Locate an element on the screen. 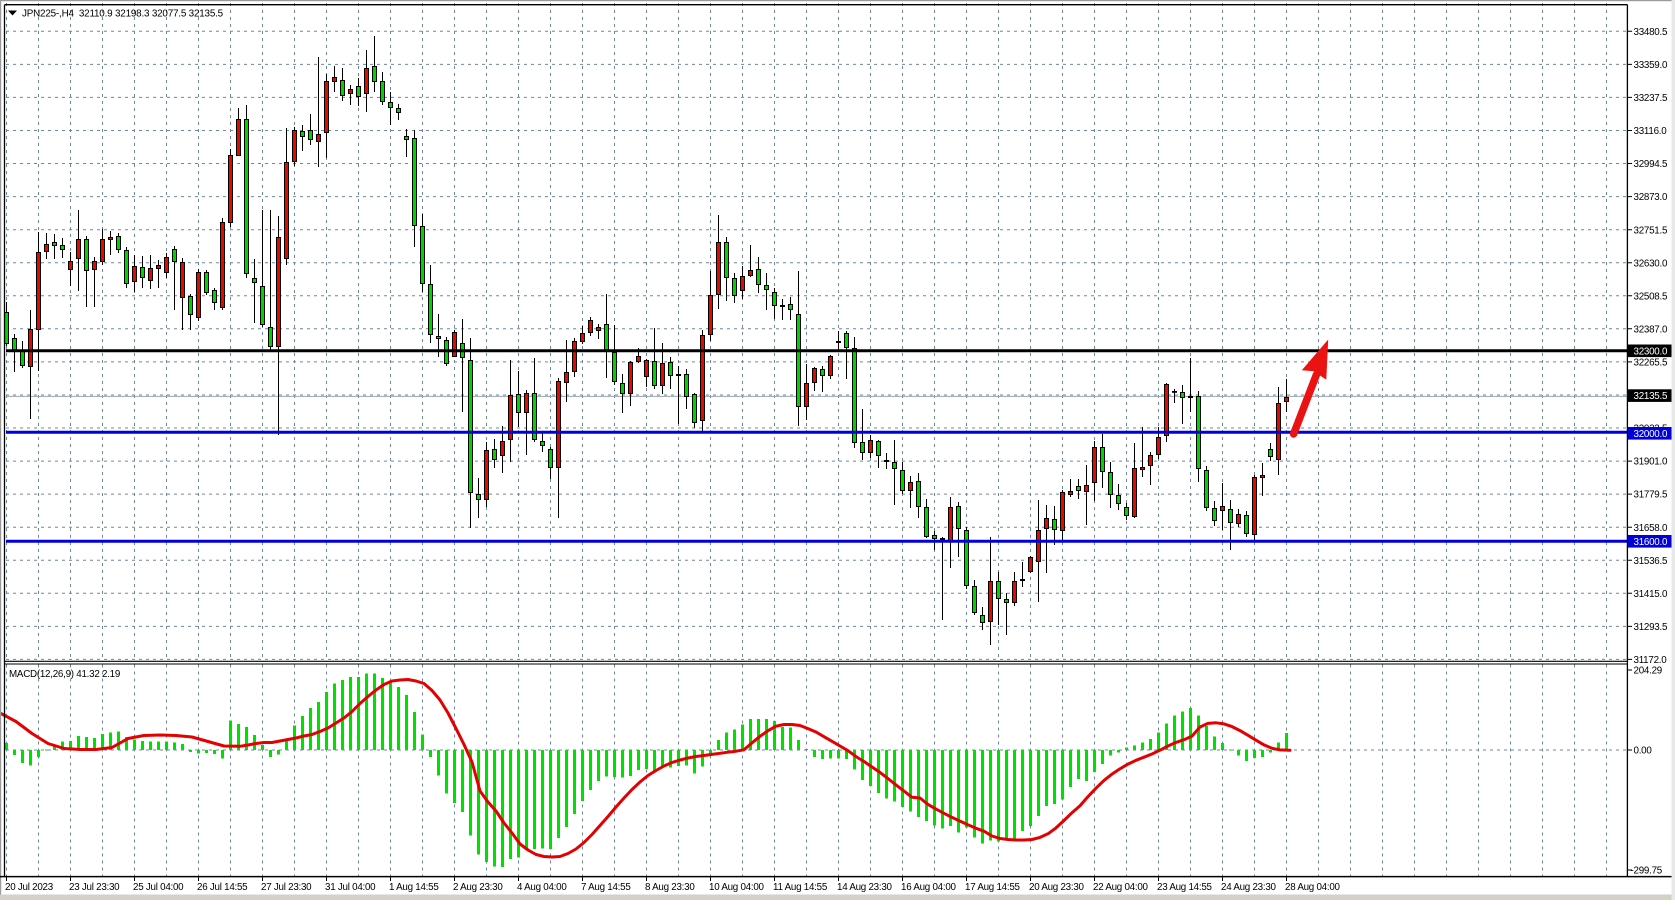 The height and width of the screenshot is (905, 1675). svg-text: 23 Aug 14:55 is located at coordinates (1185, 887).